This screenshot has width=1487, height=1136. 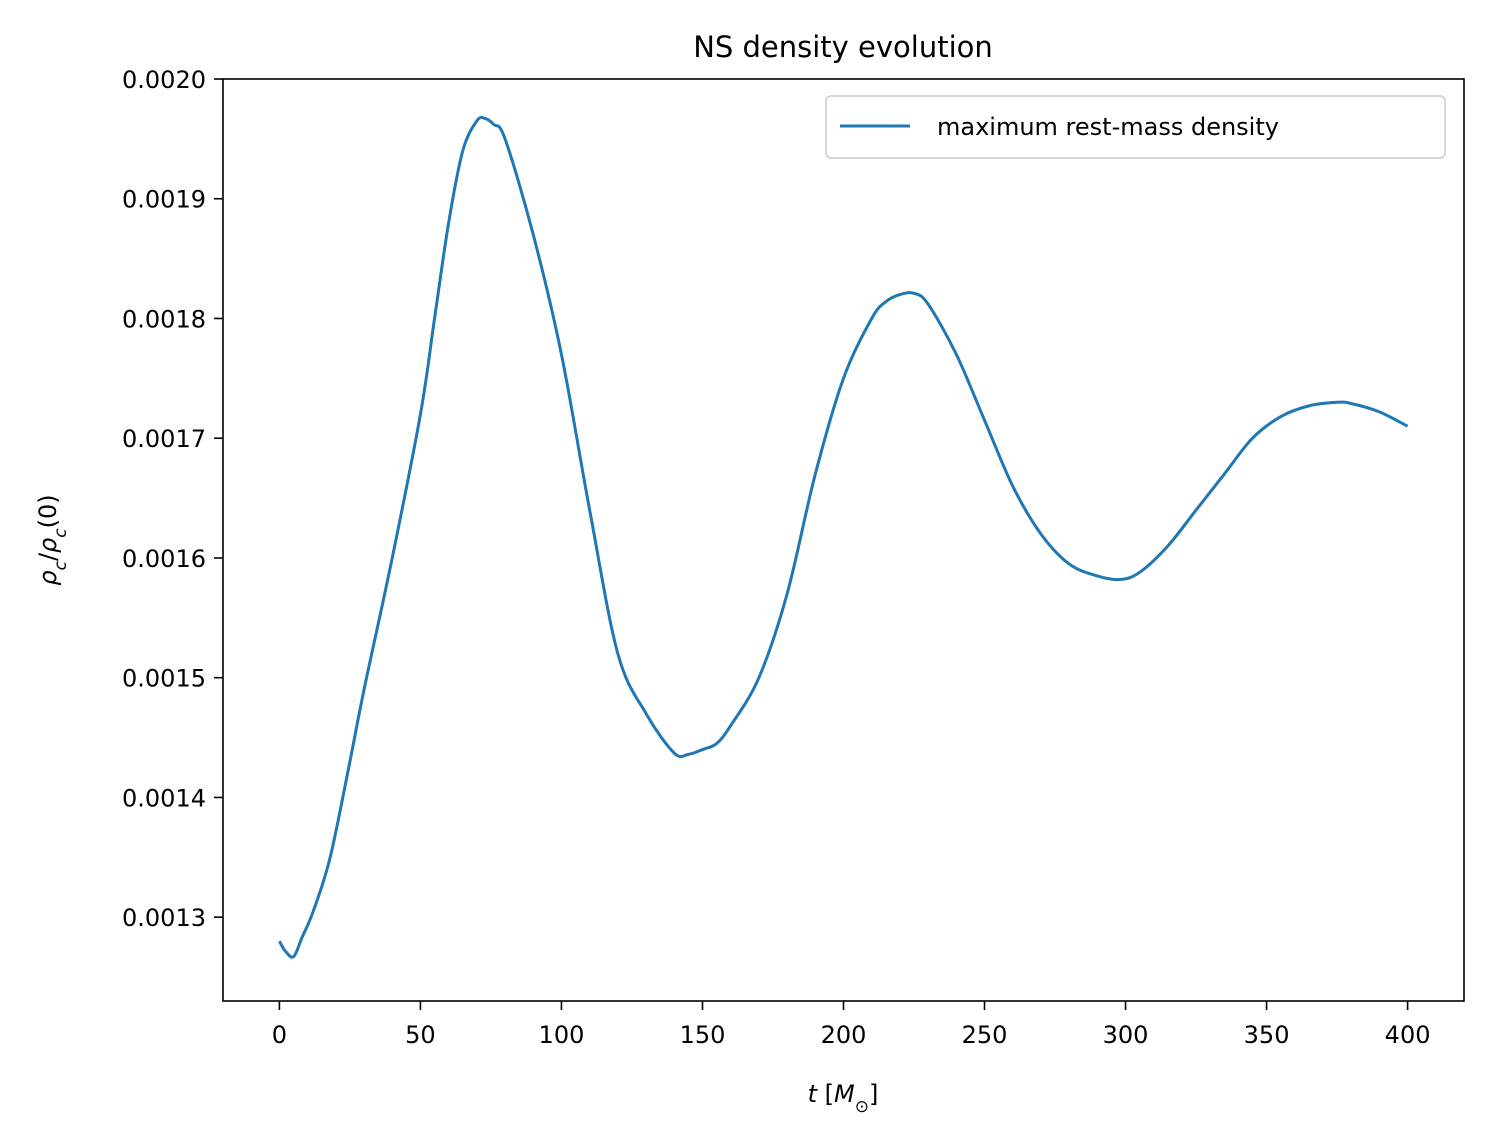 What do you see at coordinates (1267, 1035) in the screenshot?
I see `x-tick-label: 350` at bounding box center [1267, 1035].